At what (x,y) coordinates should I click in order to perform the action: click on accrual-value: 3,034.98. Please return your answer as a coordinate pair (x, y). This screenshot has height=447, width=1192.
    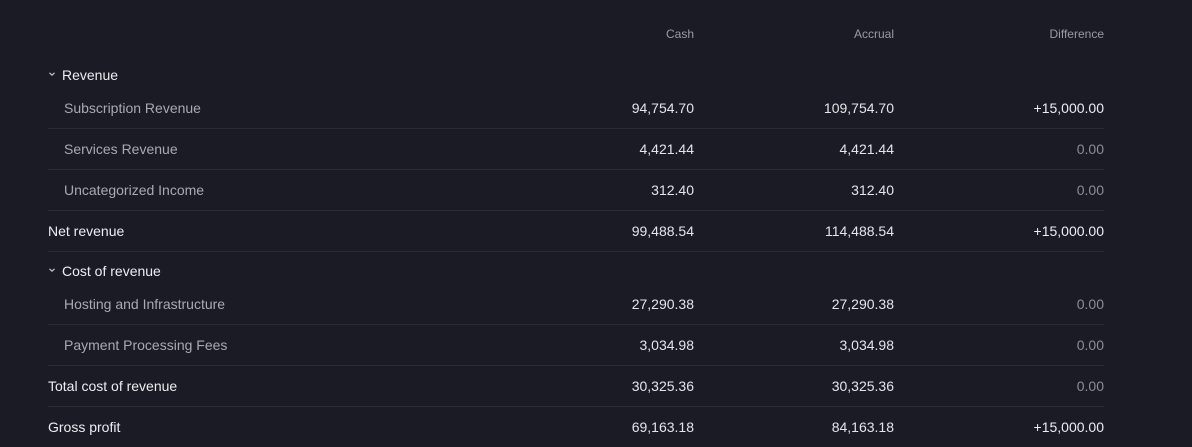
    Looking at the image, I should click on (867, 345).